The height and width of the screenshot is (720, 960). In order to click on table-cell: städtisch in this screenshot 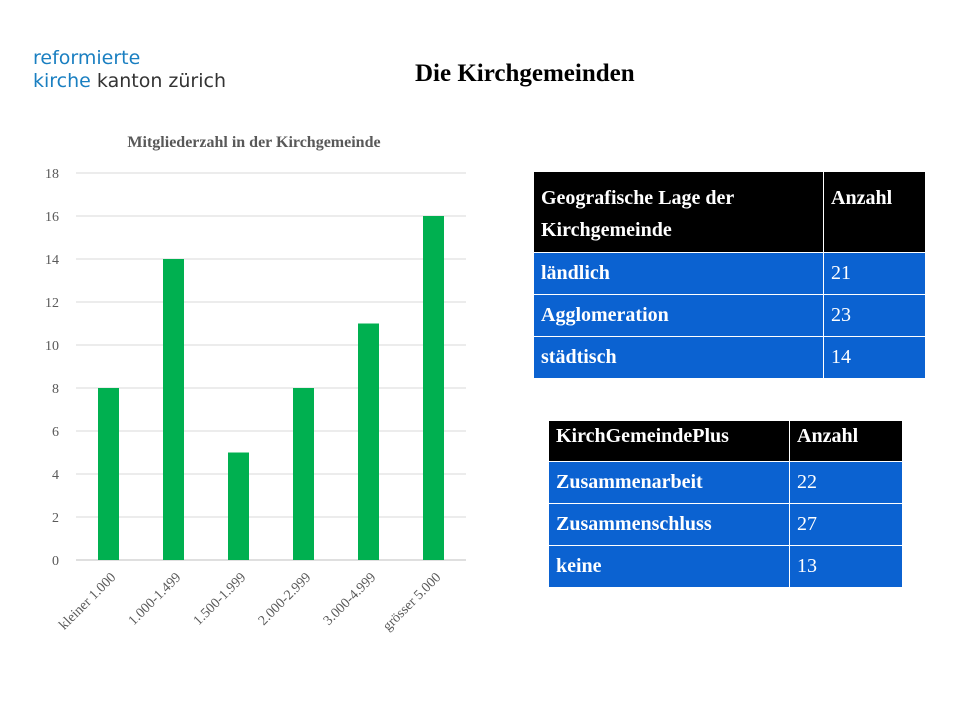, I will do `click(678, 357)`.